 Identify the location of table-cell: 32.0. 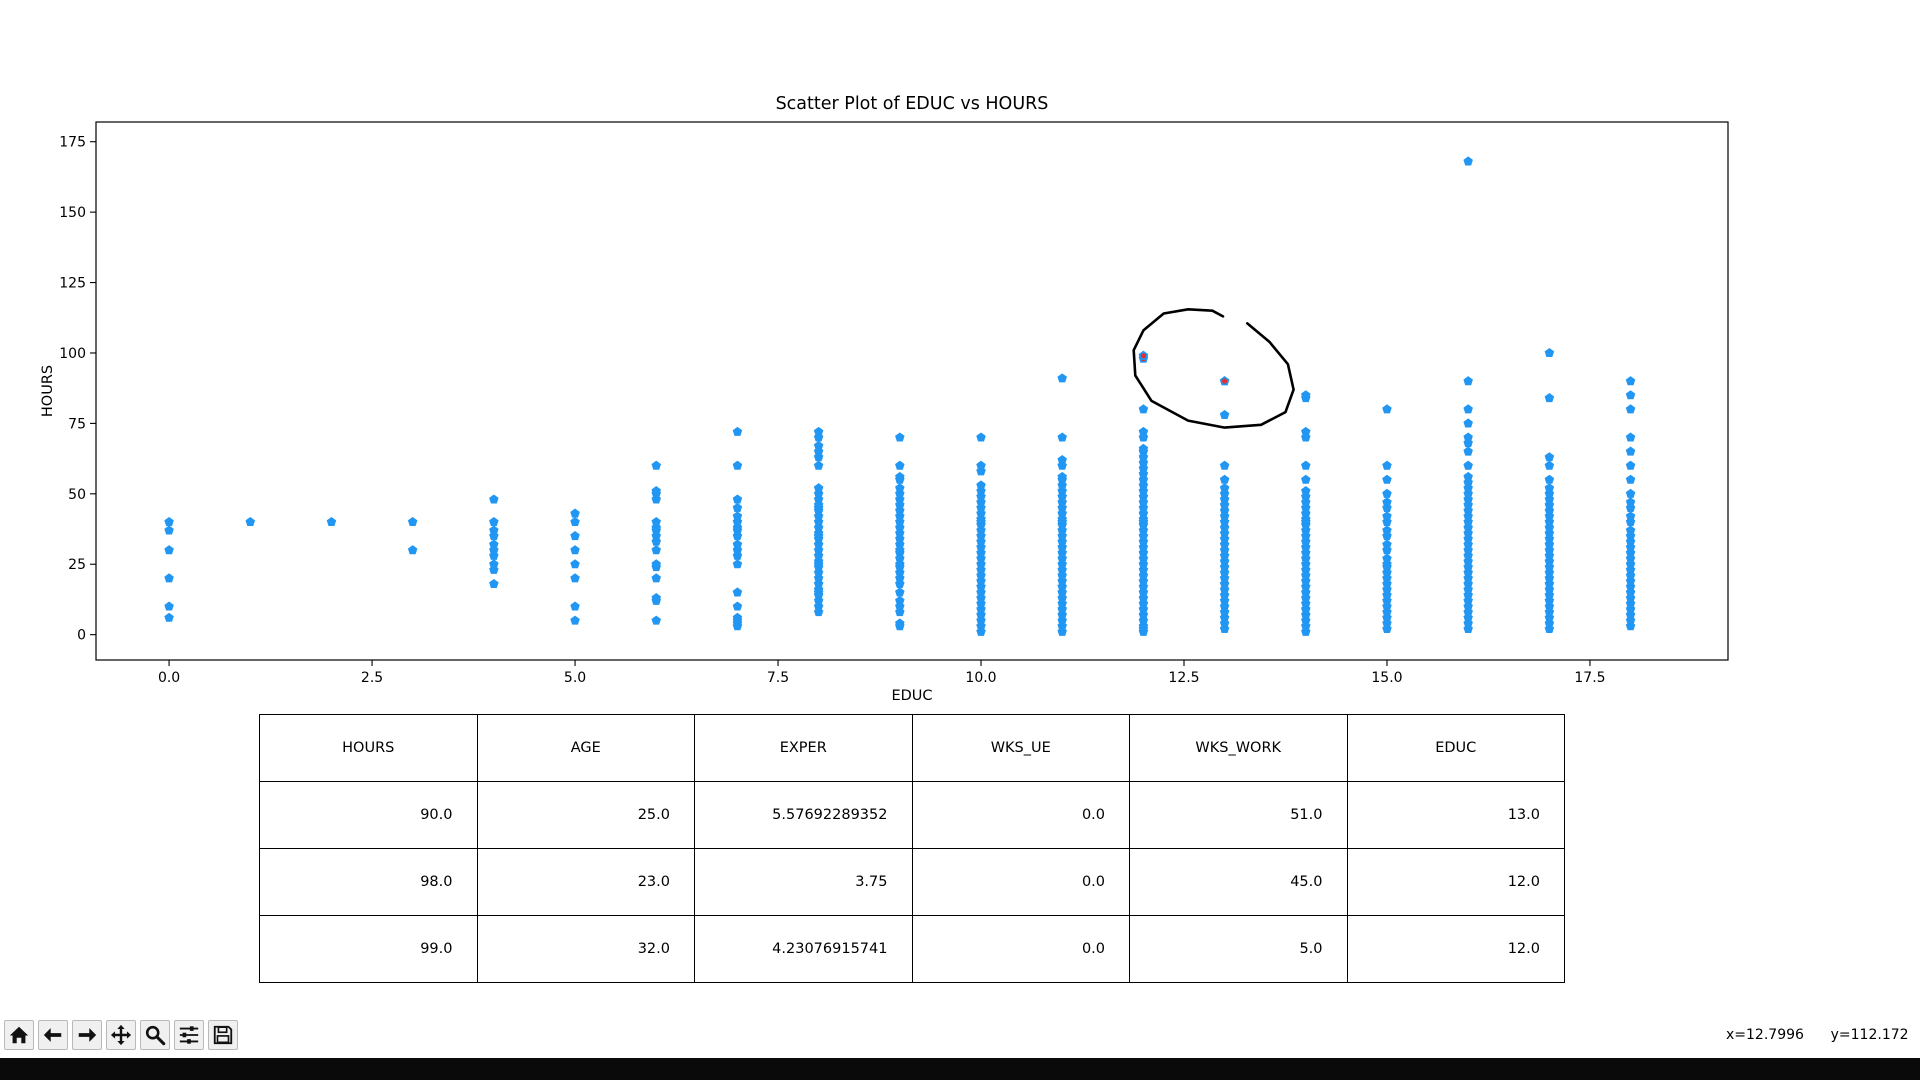
(585, 949).